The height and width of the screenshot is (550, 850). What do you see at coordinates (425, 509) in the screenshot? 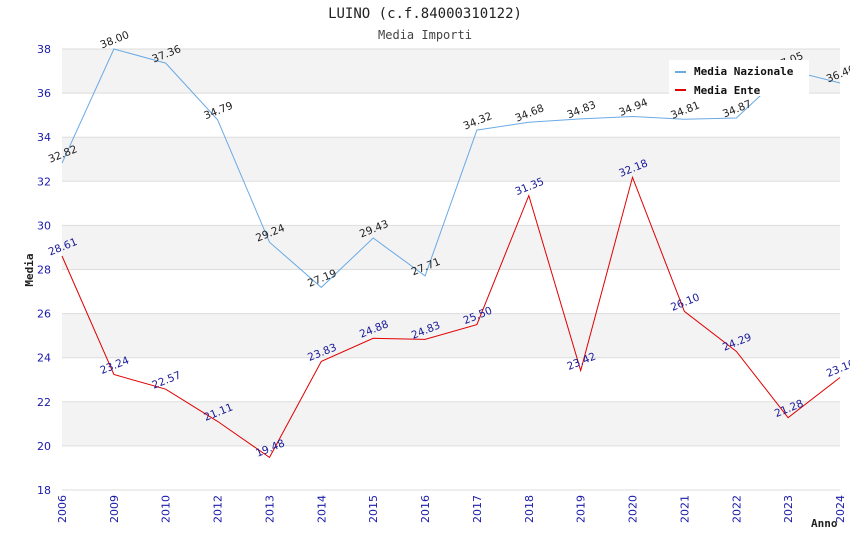
I see `x-tick-label: 2016` at bounding box center [425, 509].